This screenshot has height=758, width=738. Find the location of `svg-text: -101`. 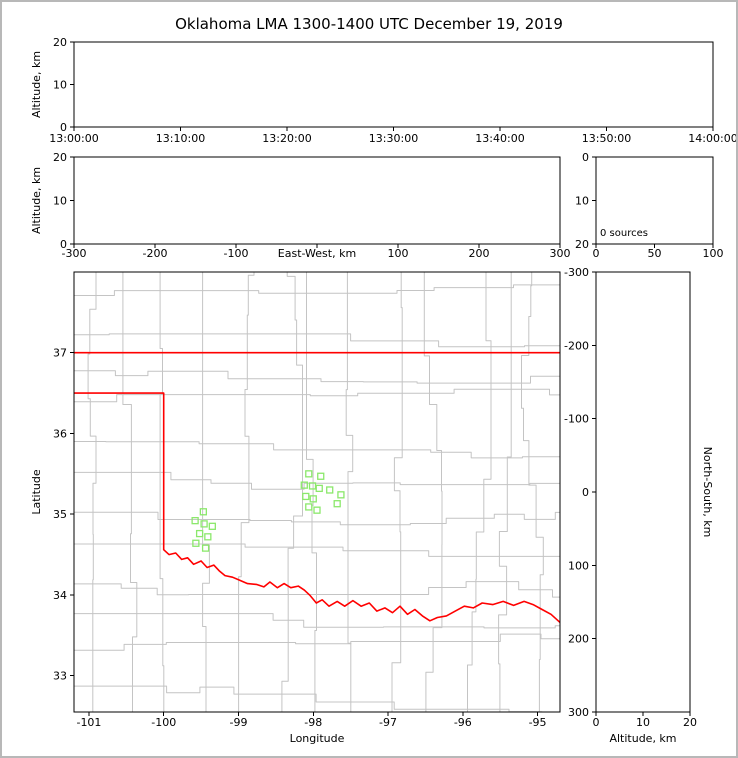

svg-text: -101 is located at coordinates (88, 722).